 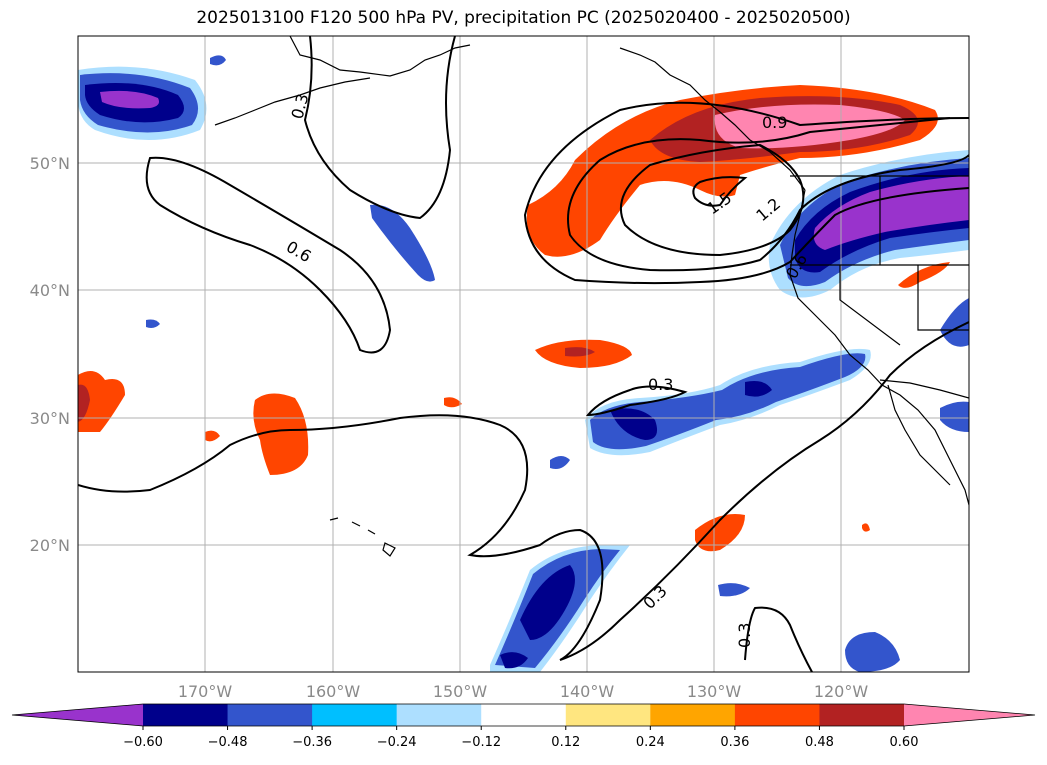 I want to click on colorbar-tick-label: −0.60, so click(x=143, y=742).